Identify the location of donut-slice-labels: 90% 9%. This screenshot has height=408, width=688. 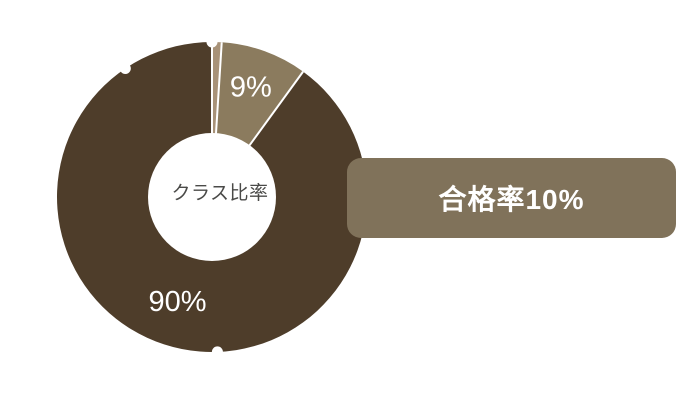
(209, 195).